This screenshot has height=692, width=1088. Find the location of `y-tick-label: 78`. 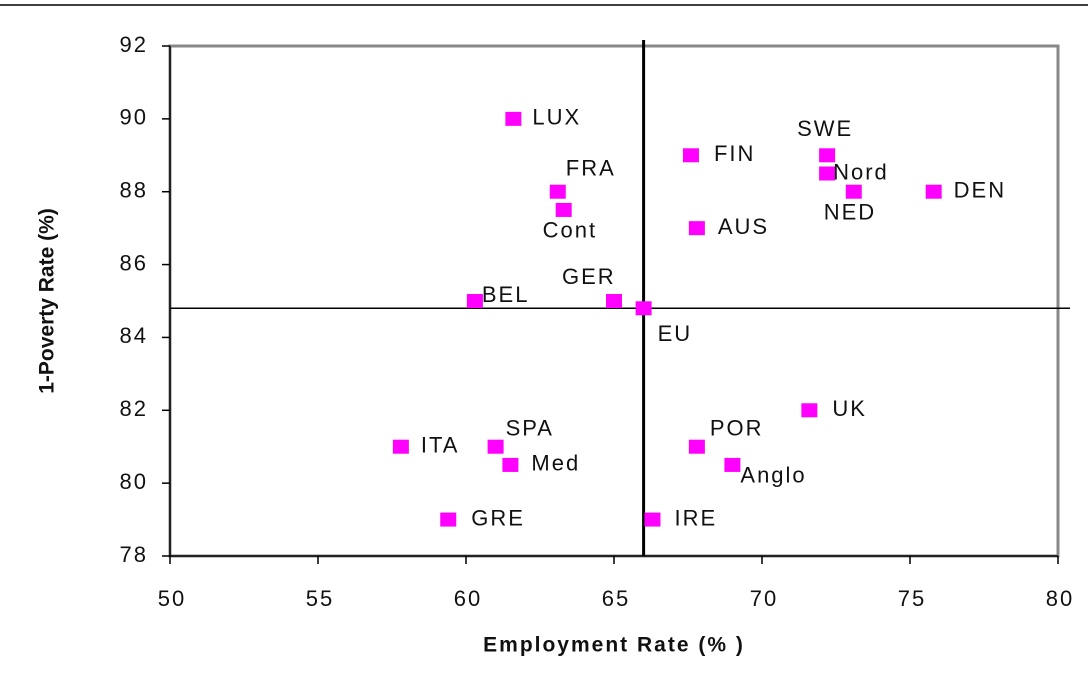

y-tick-label: 78 is located at coordinates (134, 554).